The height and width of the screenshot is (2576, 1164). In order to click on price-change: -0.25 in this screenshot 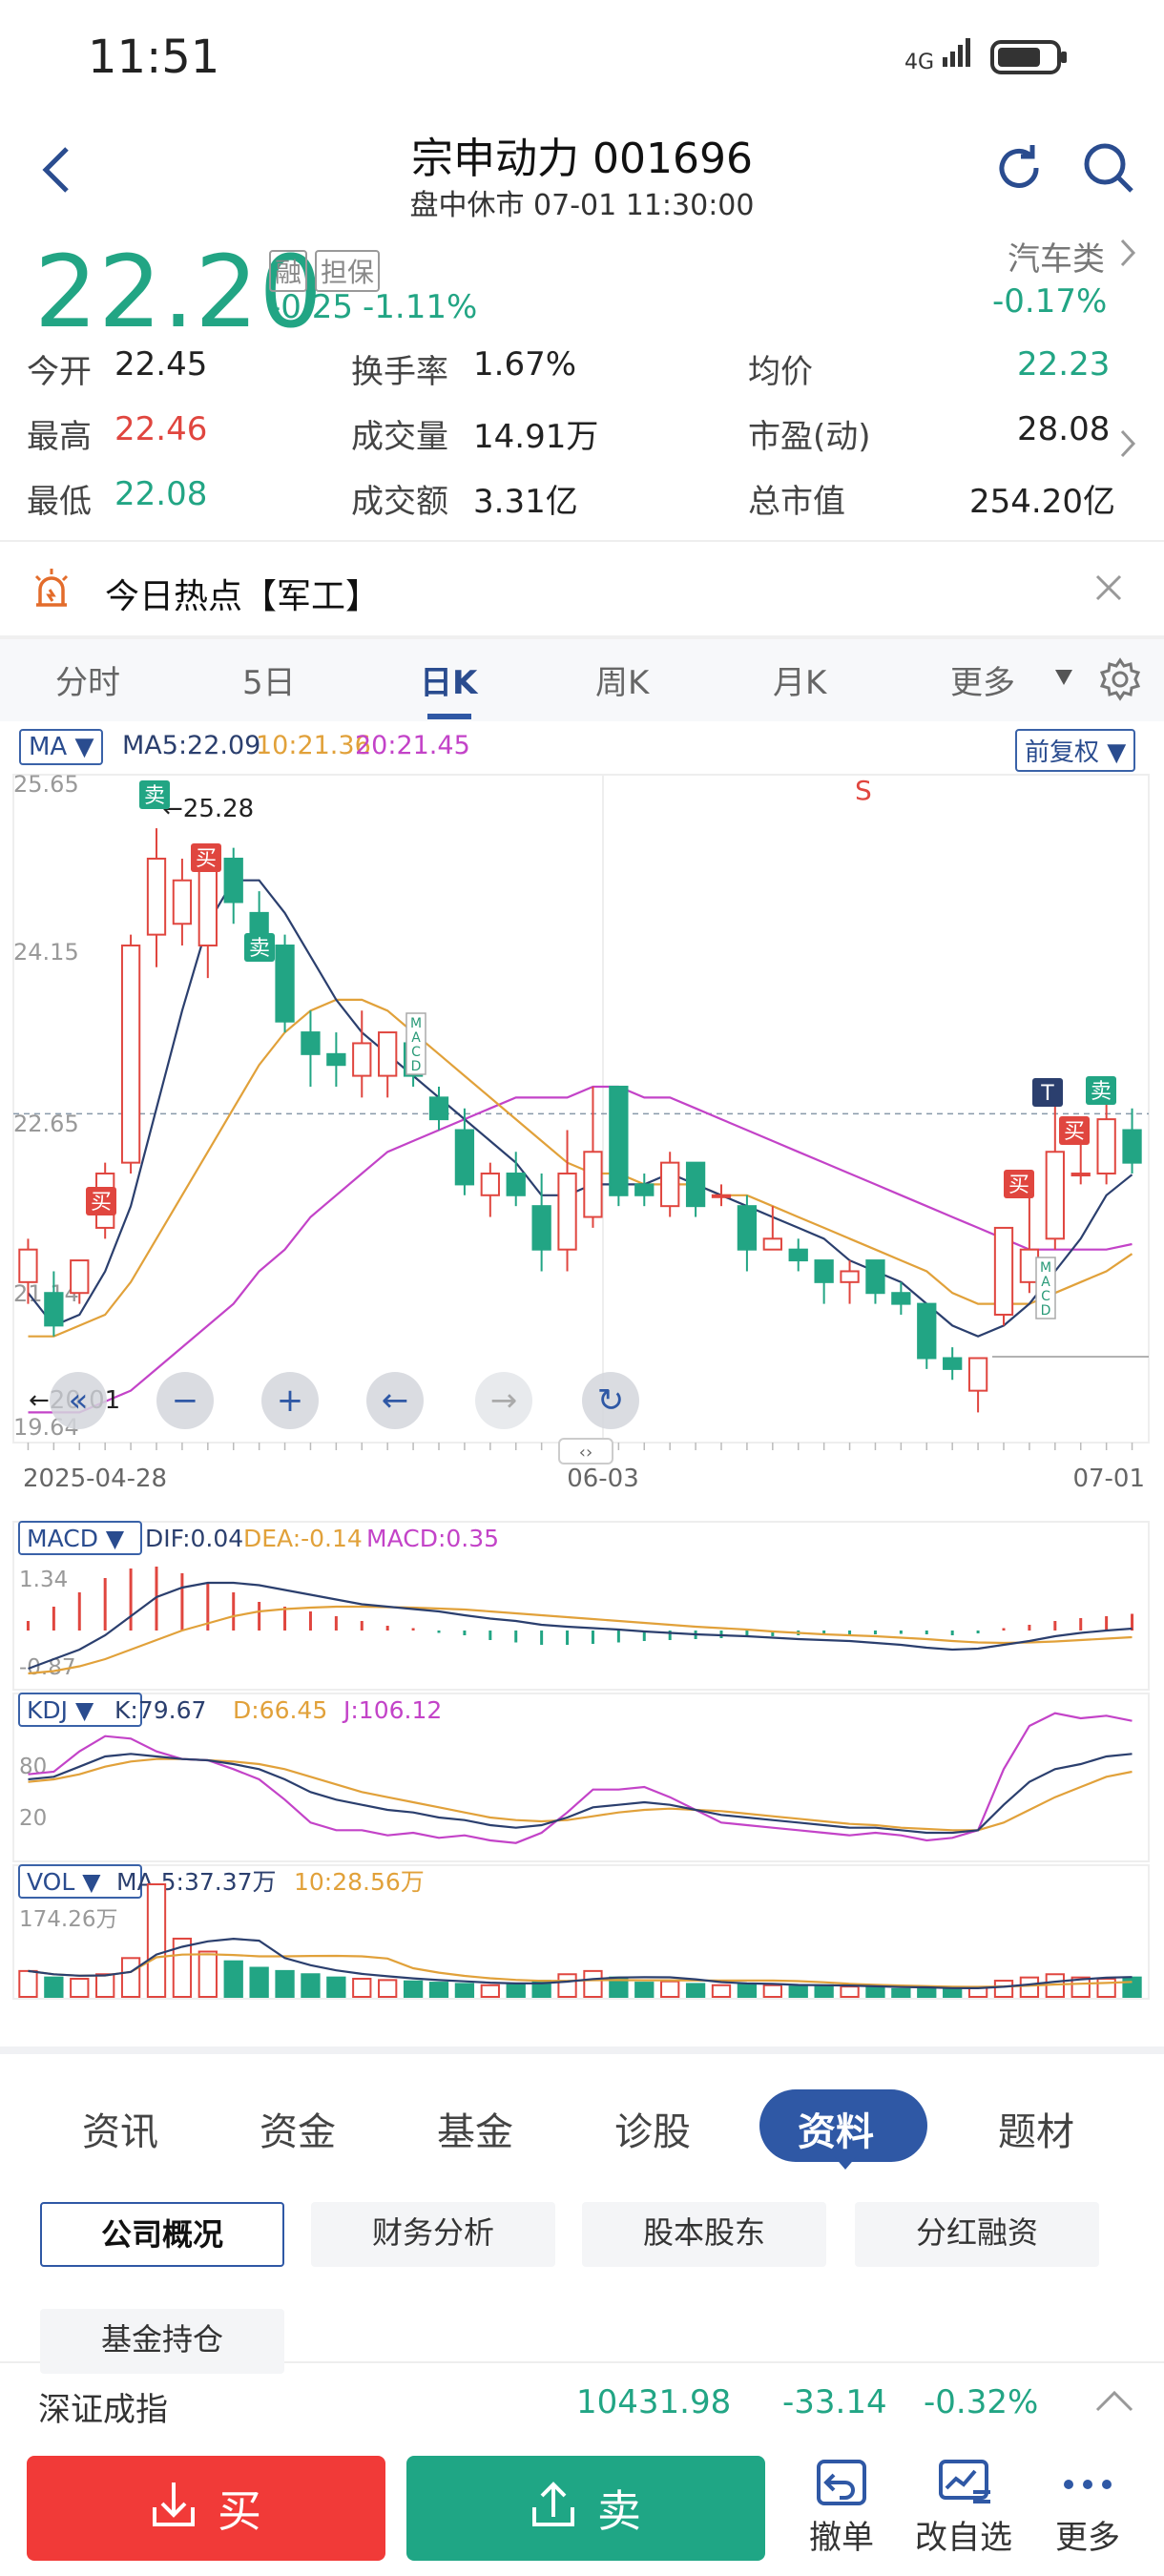, I will do `click(311, 307)`.